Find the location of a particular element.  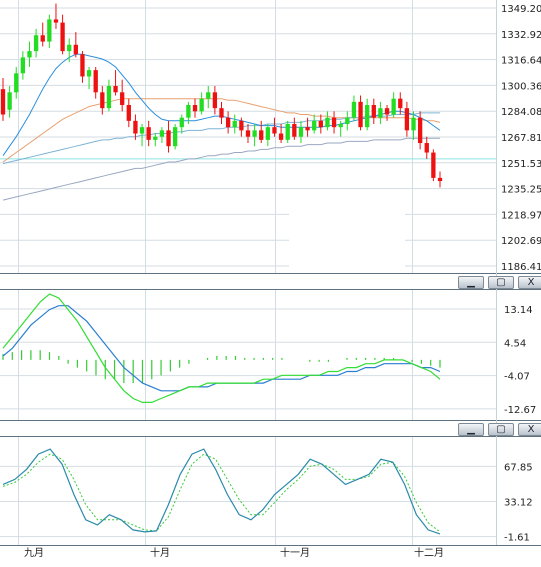

blank-overlay is located at coordinates (347, 236).